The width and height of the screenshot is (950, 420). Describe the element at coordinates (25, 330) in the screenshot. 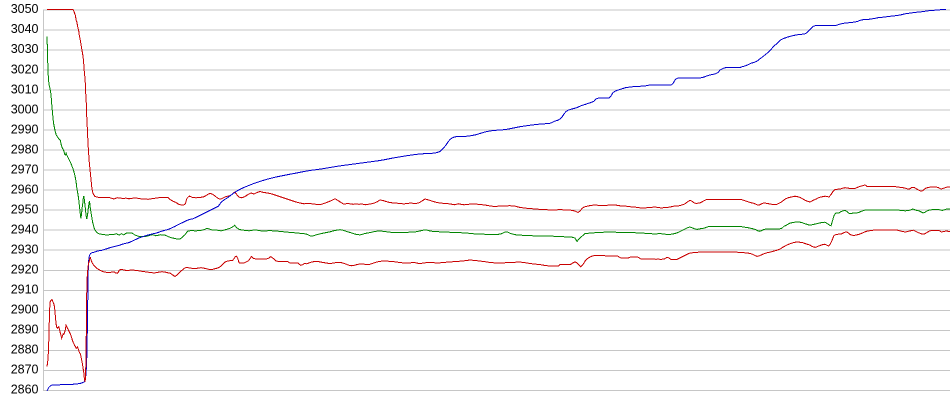

I see `svg-text: 2890` at that location.